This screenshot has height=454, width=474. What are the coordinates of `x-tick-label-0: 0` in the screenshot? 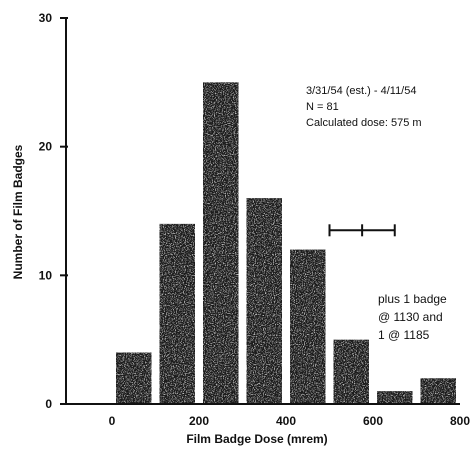 It's located at (112, 421).